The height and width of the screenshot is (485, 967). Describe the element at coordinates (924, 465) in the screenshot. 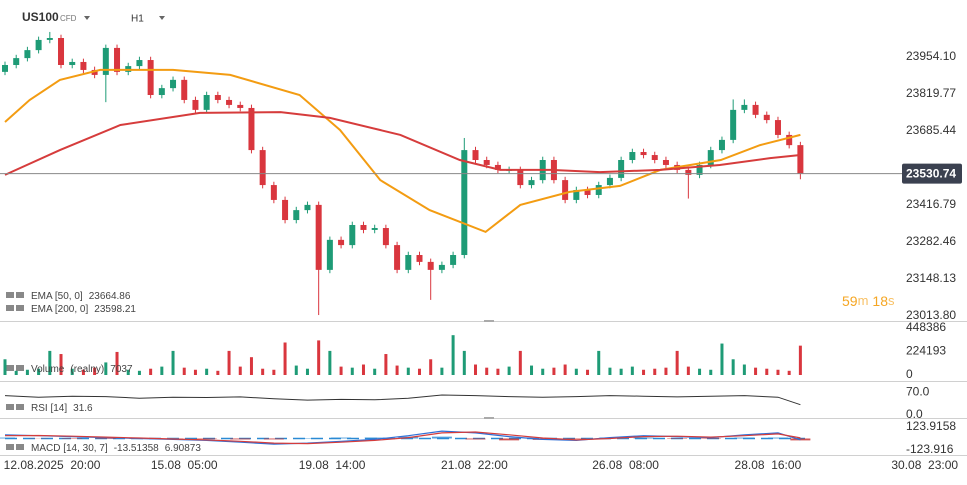

I see `x-tick-label: 30.08 23:00` at that location.